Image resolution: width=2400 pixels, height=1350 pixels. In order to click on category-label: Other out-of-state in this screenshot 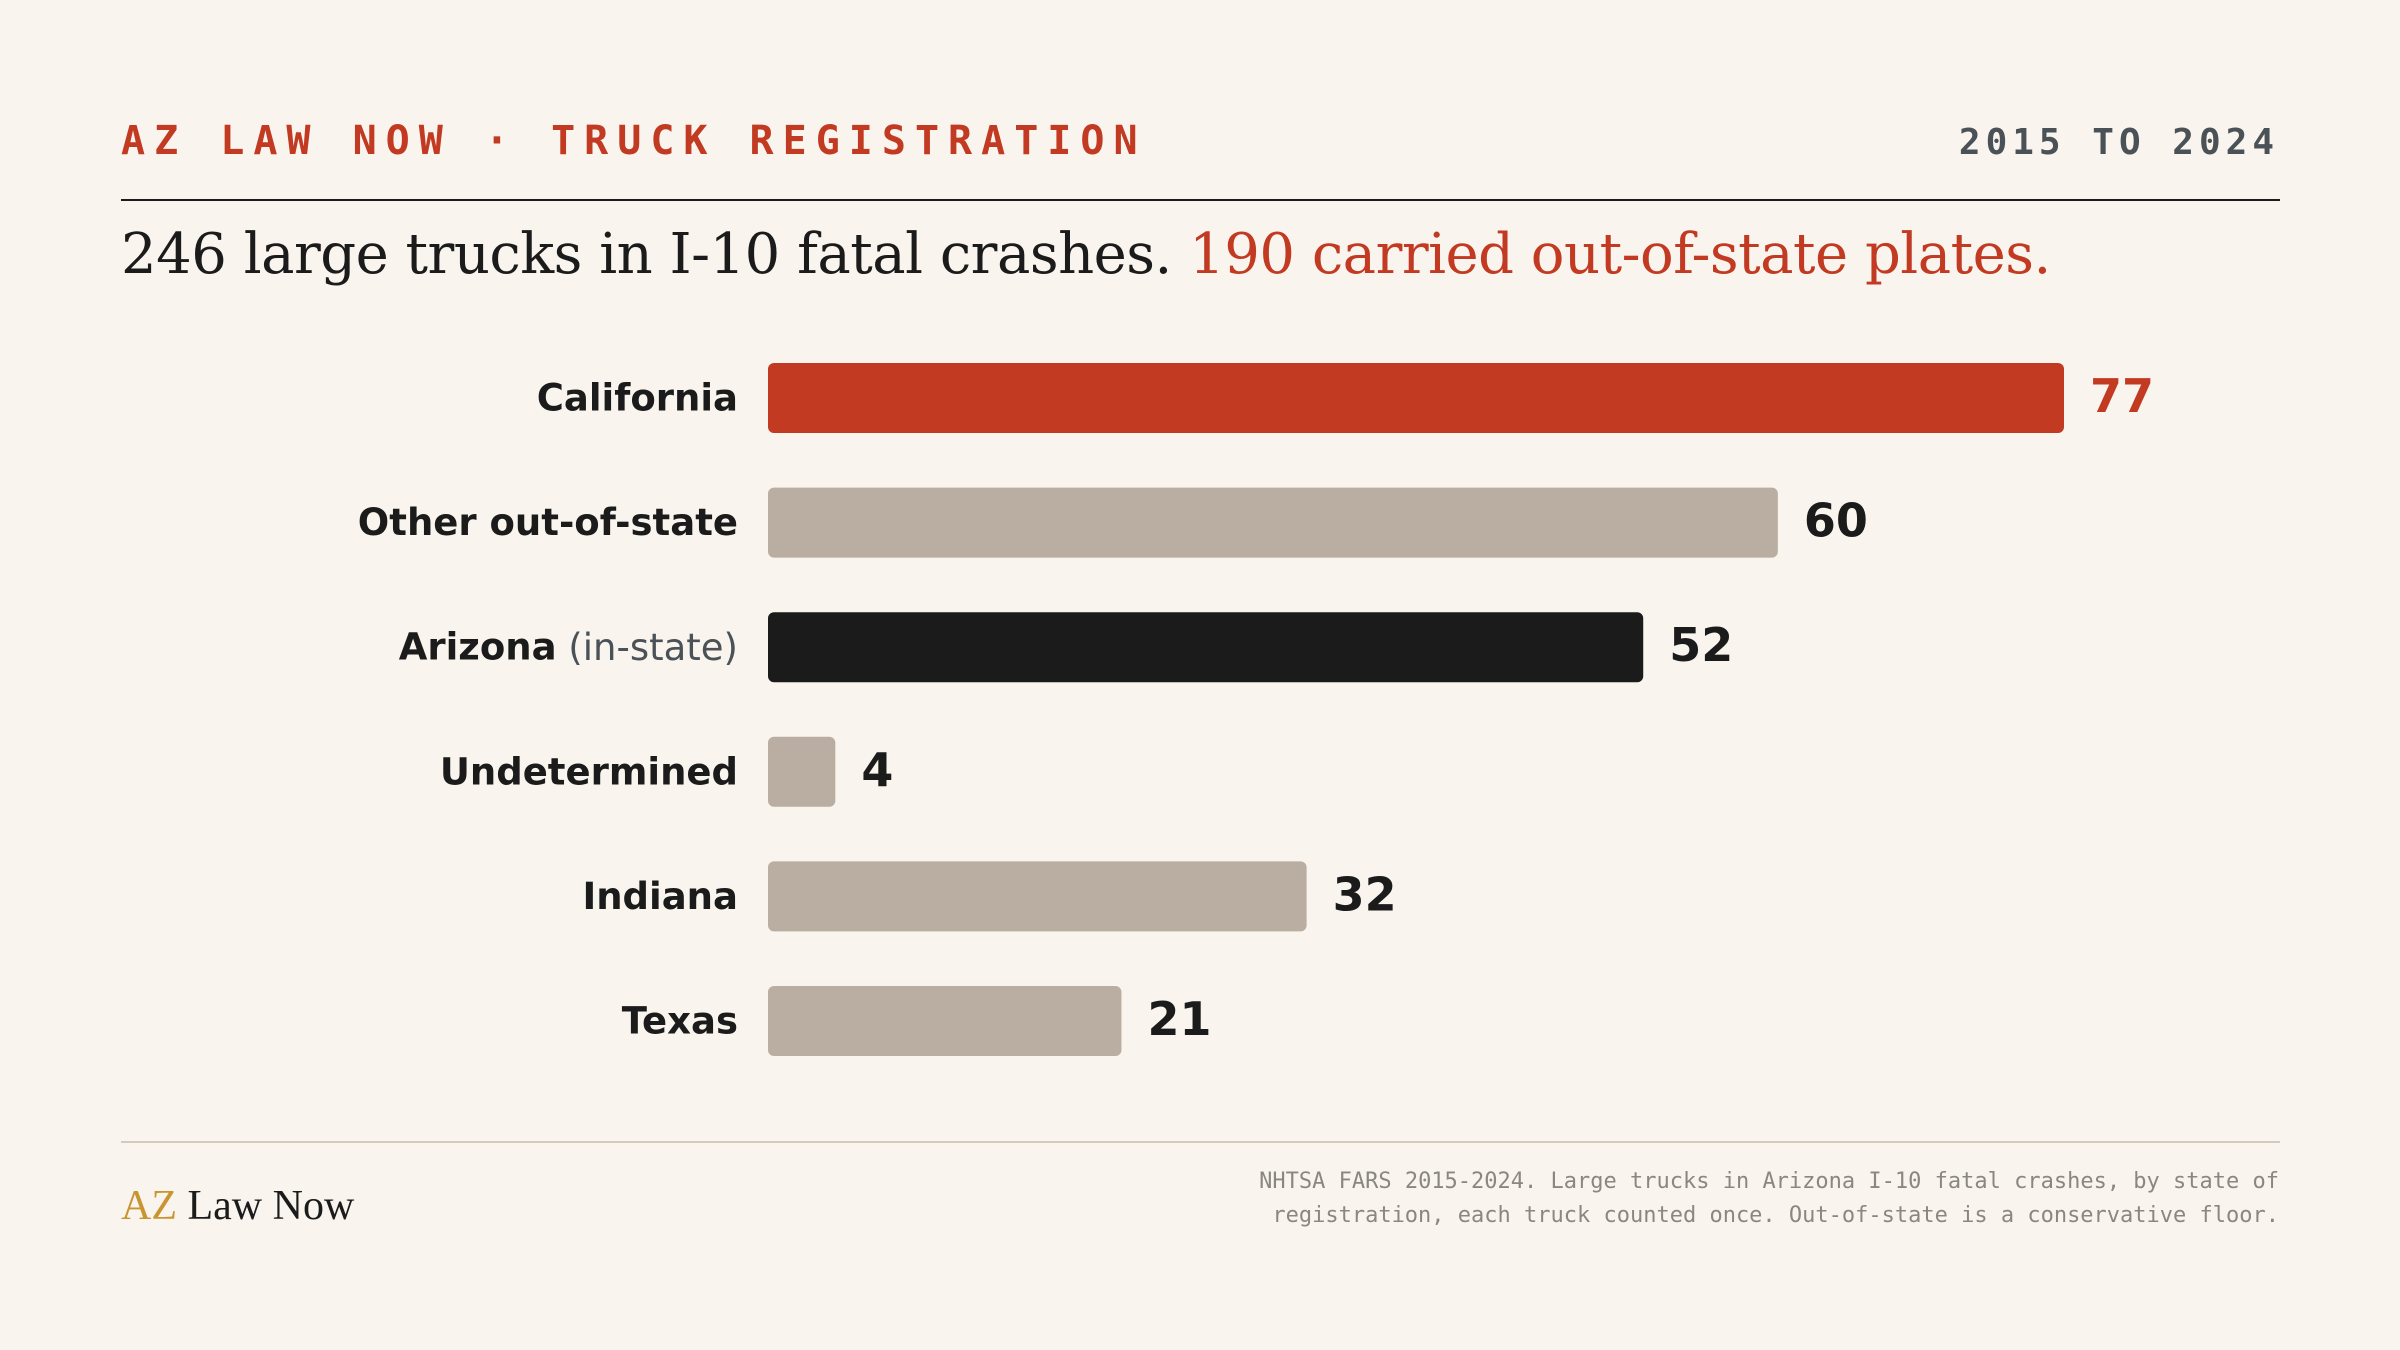, I will do `click(548, 522)`.